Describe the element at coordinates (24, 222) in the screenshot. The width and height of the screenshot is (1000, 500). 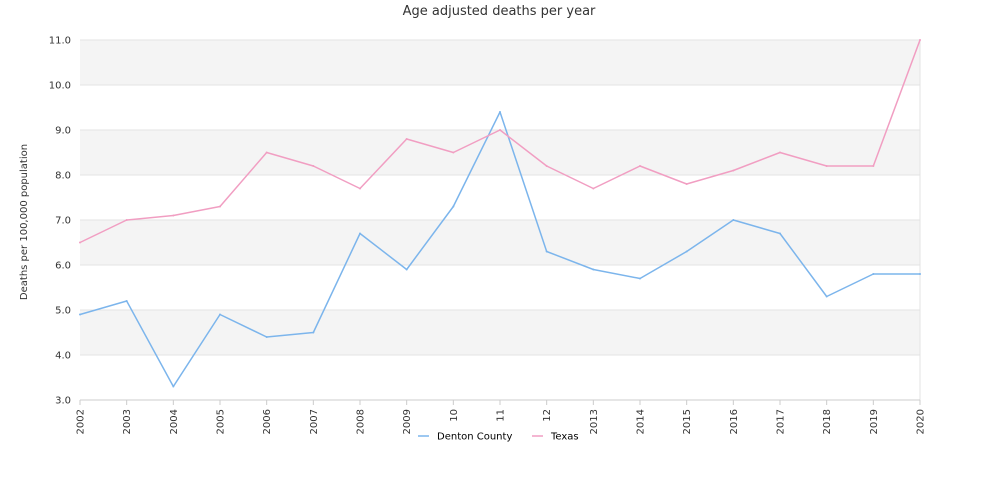
I see `y-axis-label: Deaths per 100,000 population` at that location.